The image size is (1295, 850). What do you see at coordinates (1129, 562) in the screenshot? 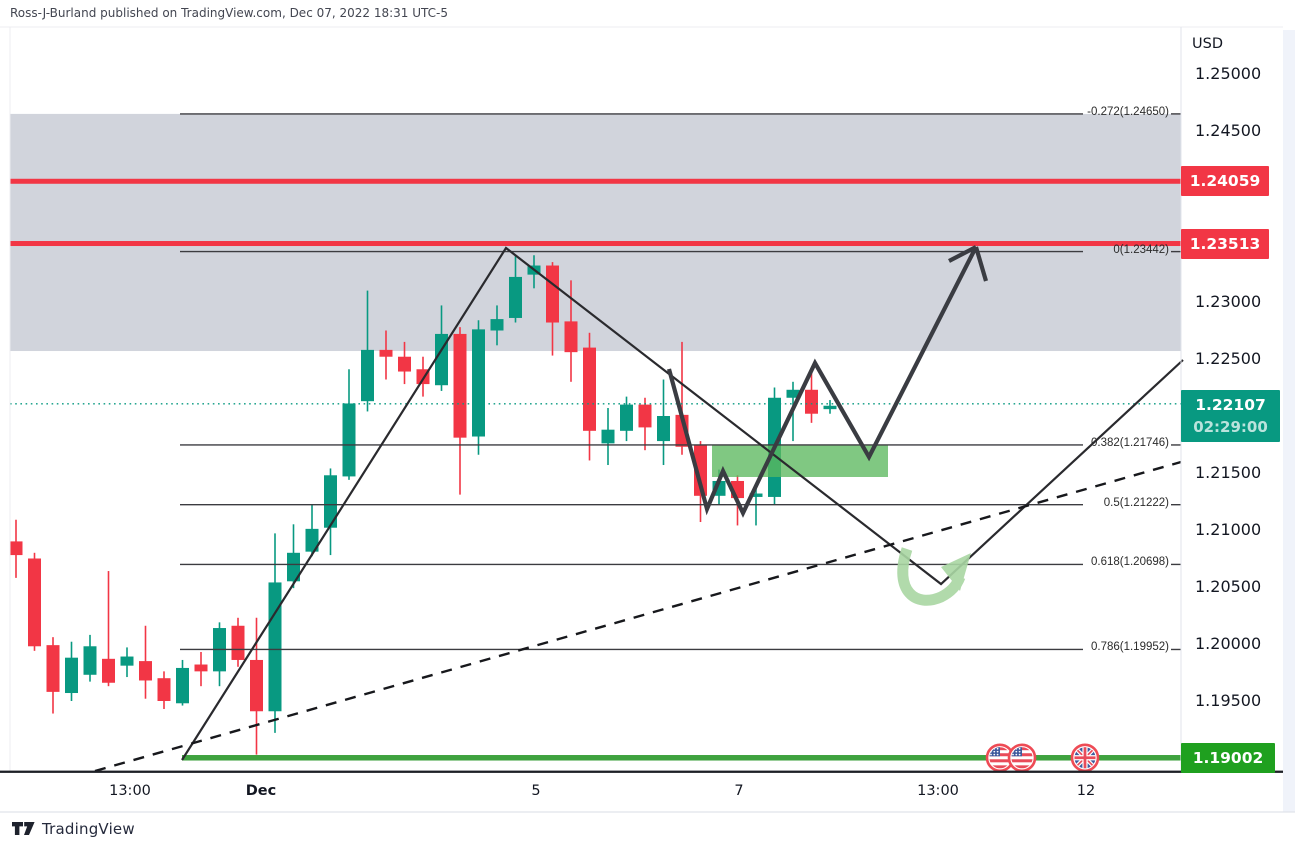
I see `fib-level-label: 0.618(1.20698)` at bounding box center [1129, 562].